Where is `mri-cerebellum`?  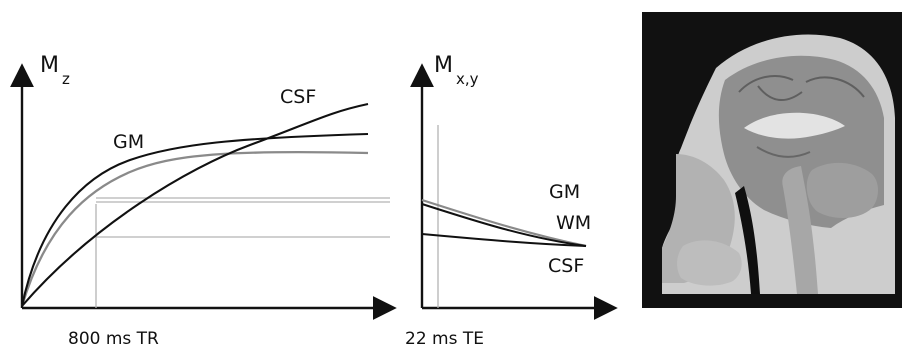
mri-cerebellum is located at coordinates (842, 190).